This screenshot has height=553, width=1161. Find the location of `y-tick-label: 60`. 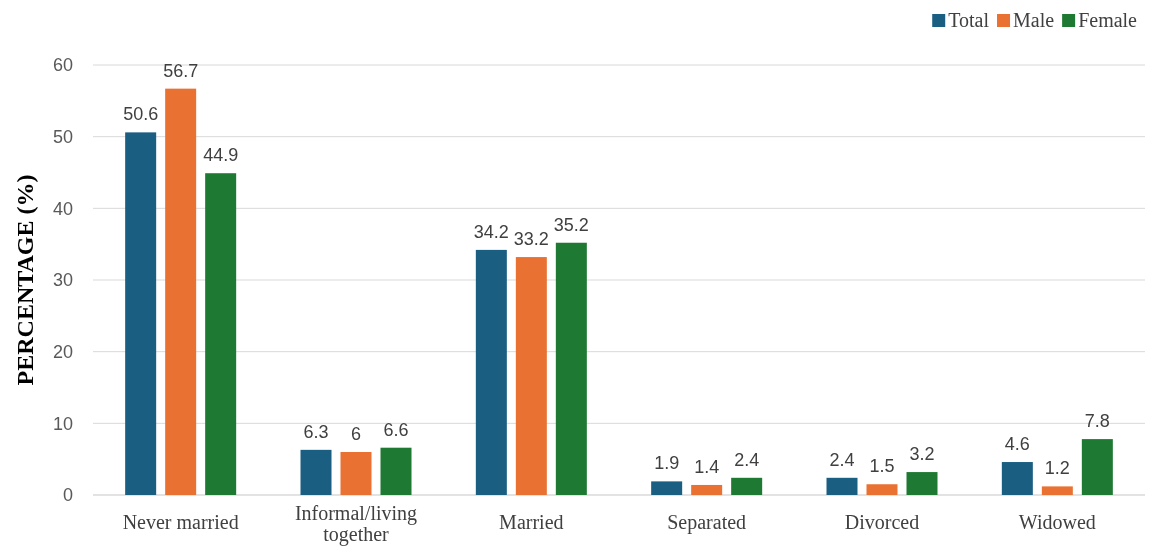

y-tick-label: 60 is located at coordinates (62, 65).